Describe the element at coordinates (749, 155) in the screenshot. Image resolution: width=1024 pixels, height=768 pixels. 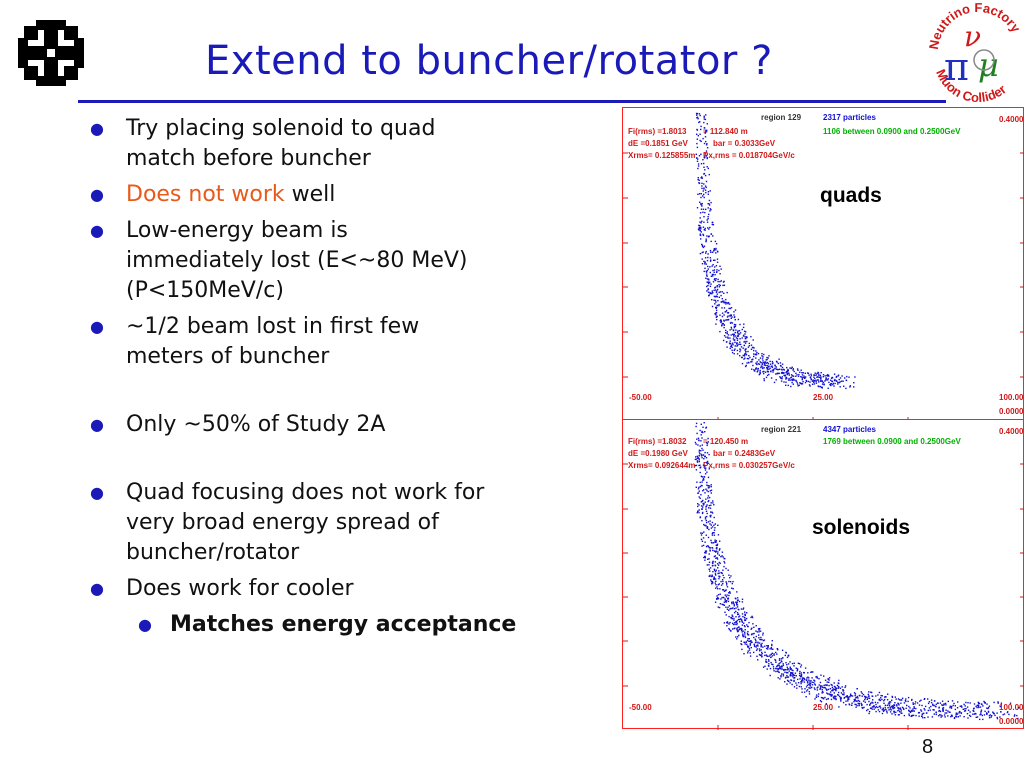
I see `svg-text: Px,rms = 0.018704GeV/c` at that location.